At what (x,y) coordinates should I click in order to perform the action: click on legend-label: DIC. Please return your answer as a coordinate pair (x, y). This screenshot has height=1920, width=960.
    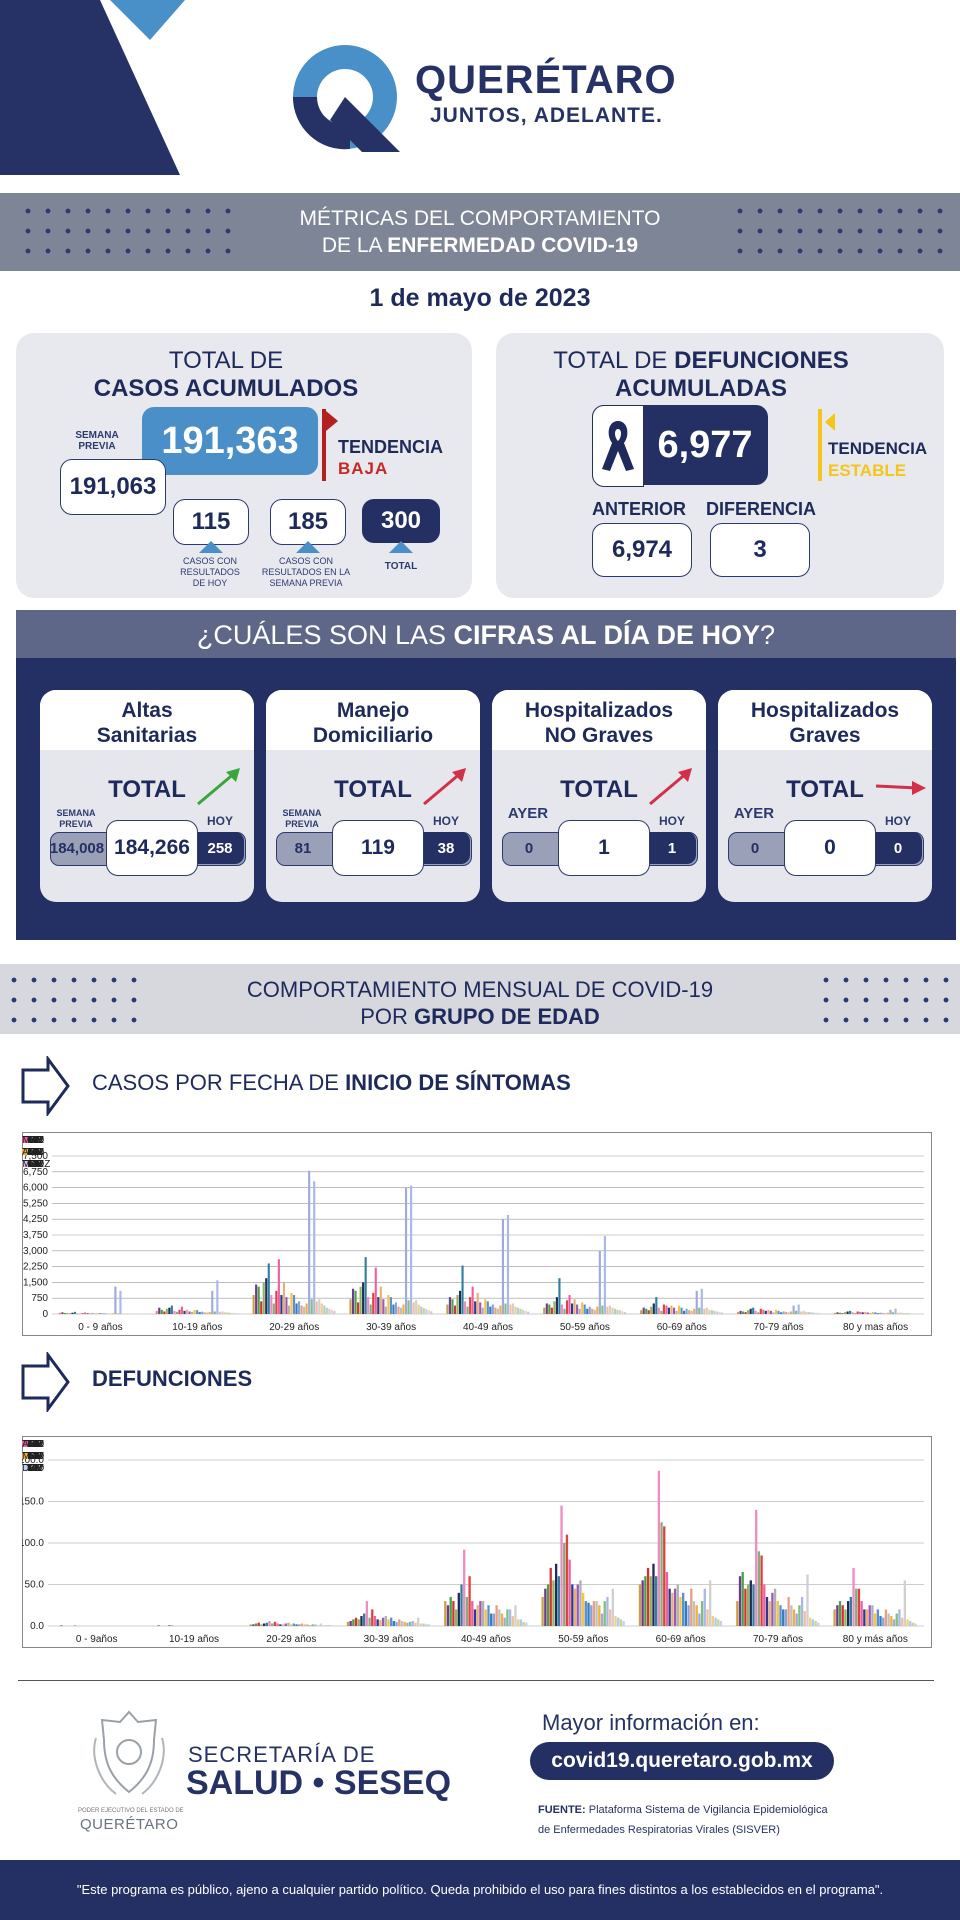
    Looking at the image, I should click on (30, 1164).